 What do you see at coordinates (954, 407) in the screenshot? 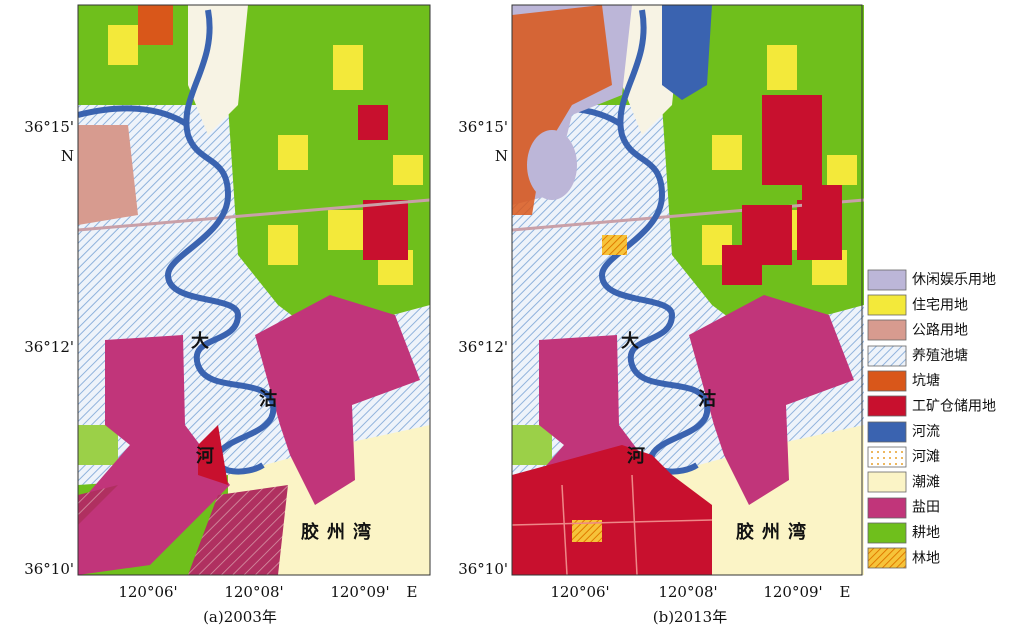
I see `legend-label: 工矿仓储用地` at bounding box center [954, 407].